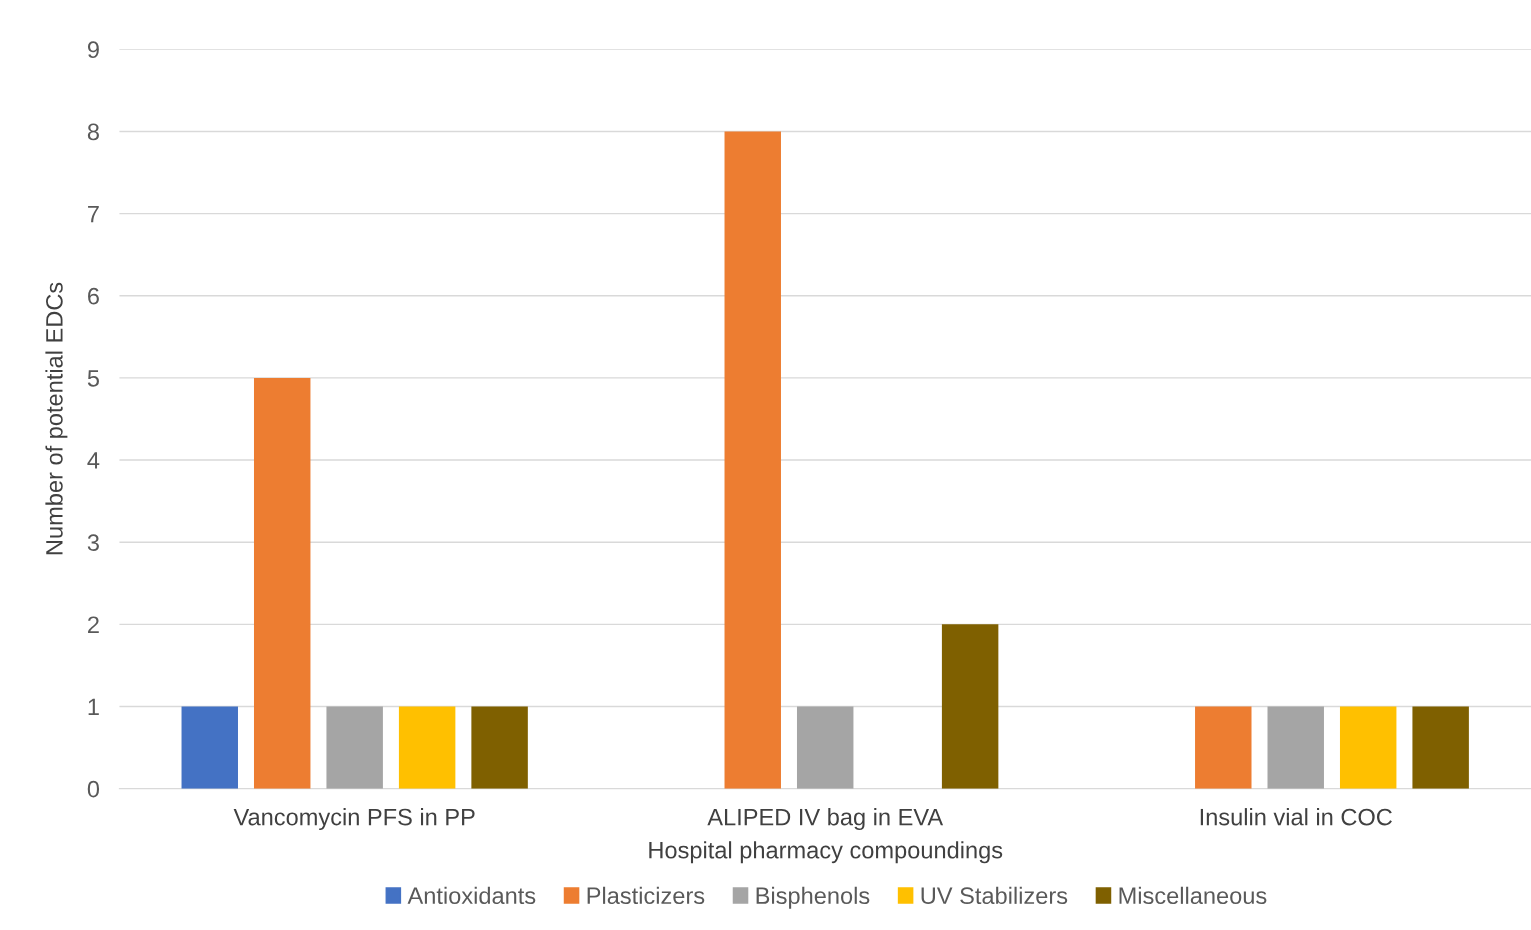 This screenshot has width=1531, height=930. What do you see at coordinates (93, 707) in the screenshot?
I see `y-tick-label: 1` at bounding box center [93, 707].